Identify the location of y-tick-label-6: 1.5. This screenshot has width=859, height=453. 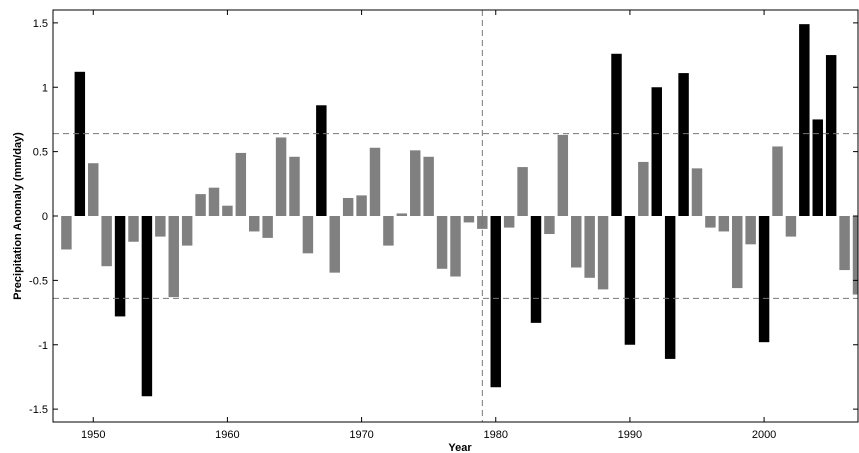
(40, 24).